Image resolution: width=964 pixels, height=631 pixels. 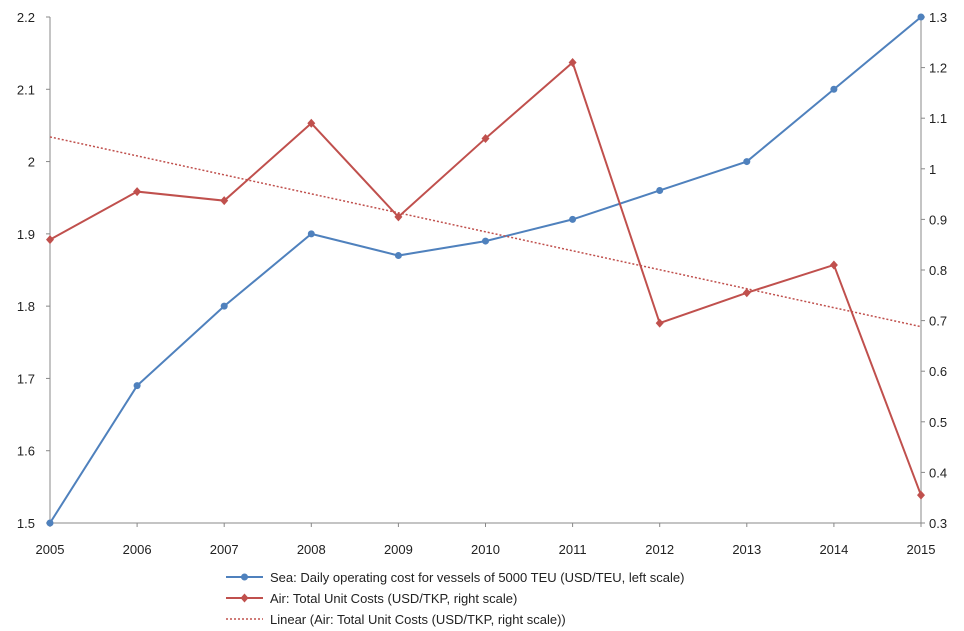 What do you see at coordinates (938, 321) in the screenshot?
I see `right-tick-label: 0.7` at bounding box center [938, 321].